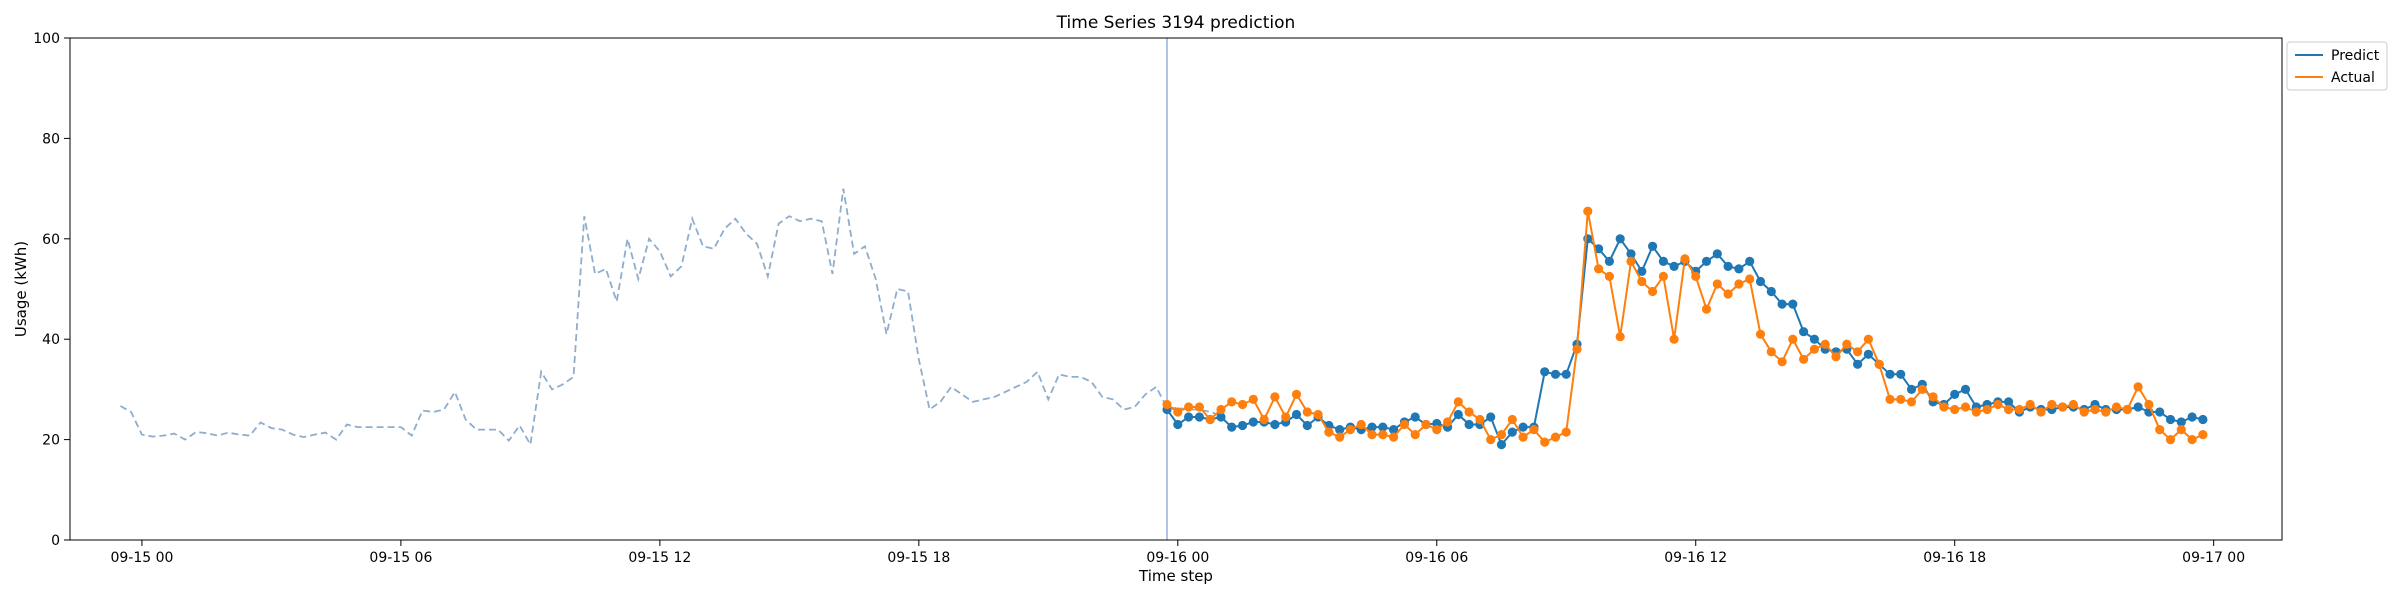 The width and height of the screenshot is (2400, 604). I want to click on legend: Predict Actual, so click(2337, 66).